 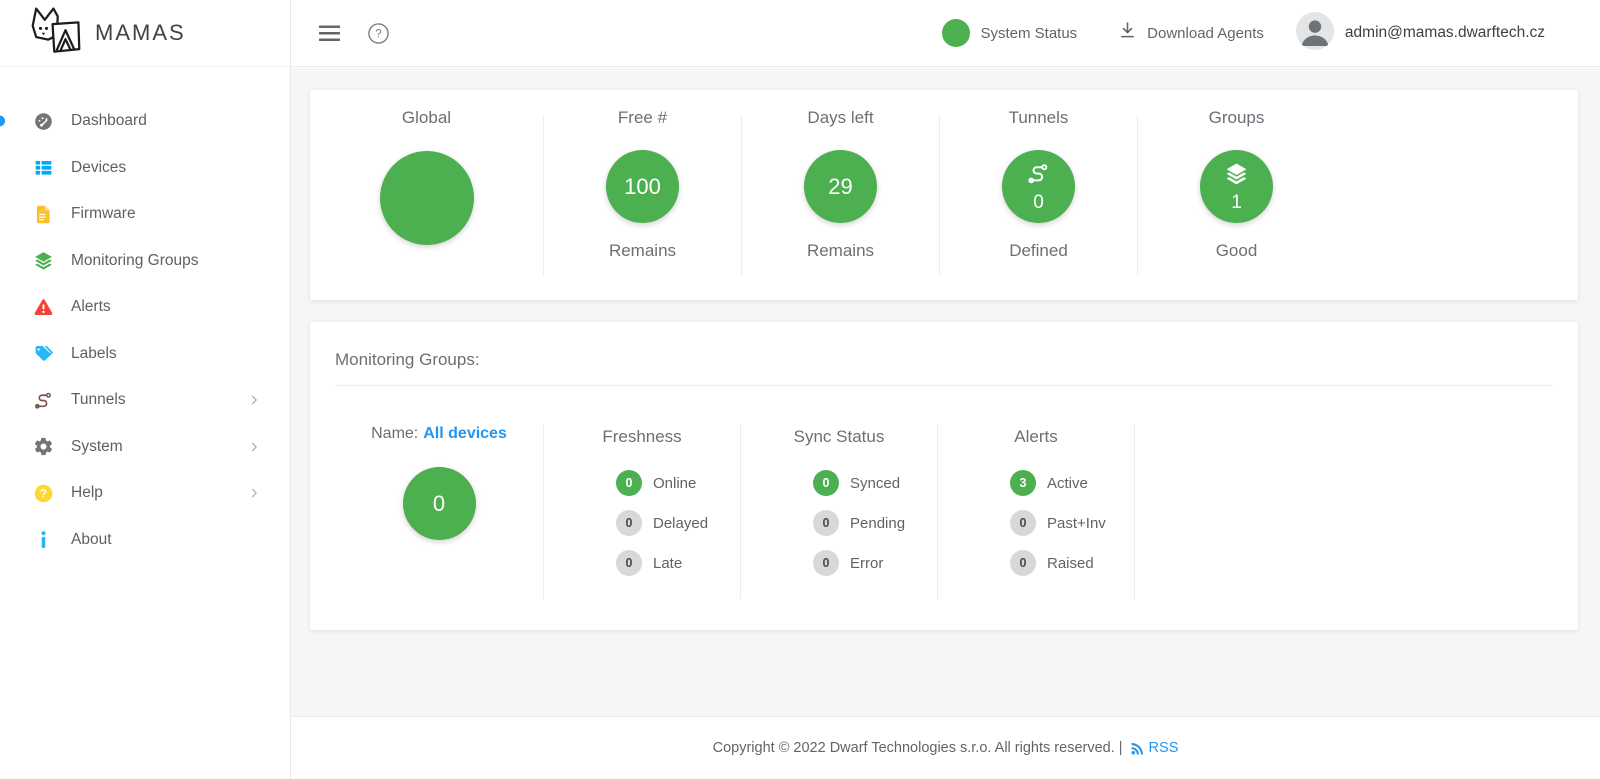 I want to click on circle-value: 1, so click(x=1236, y=202).